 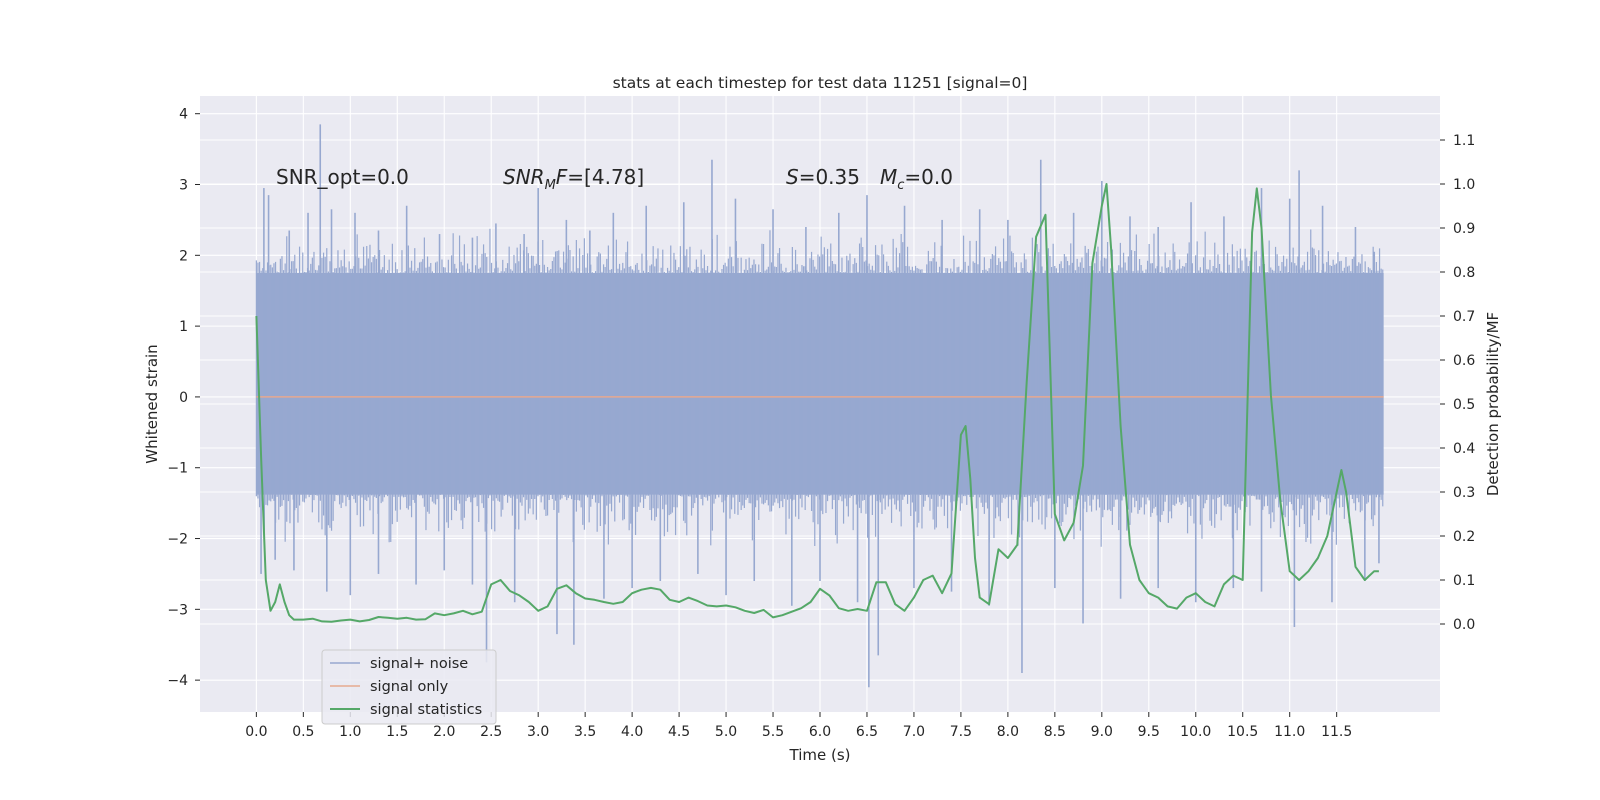 I want to click on mc-value: =0.0, so click(x=928, y=177).